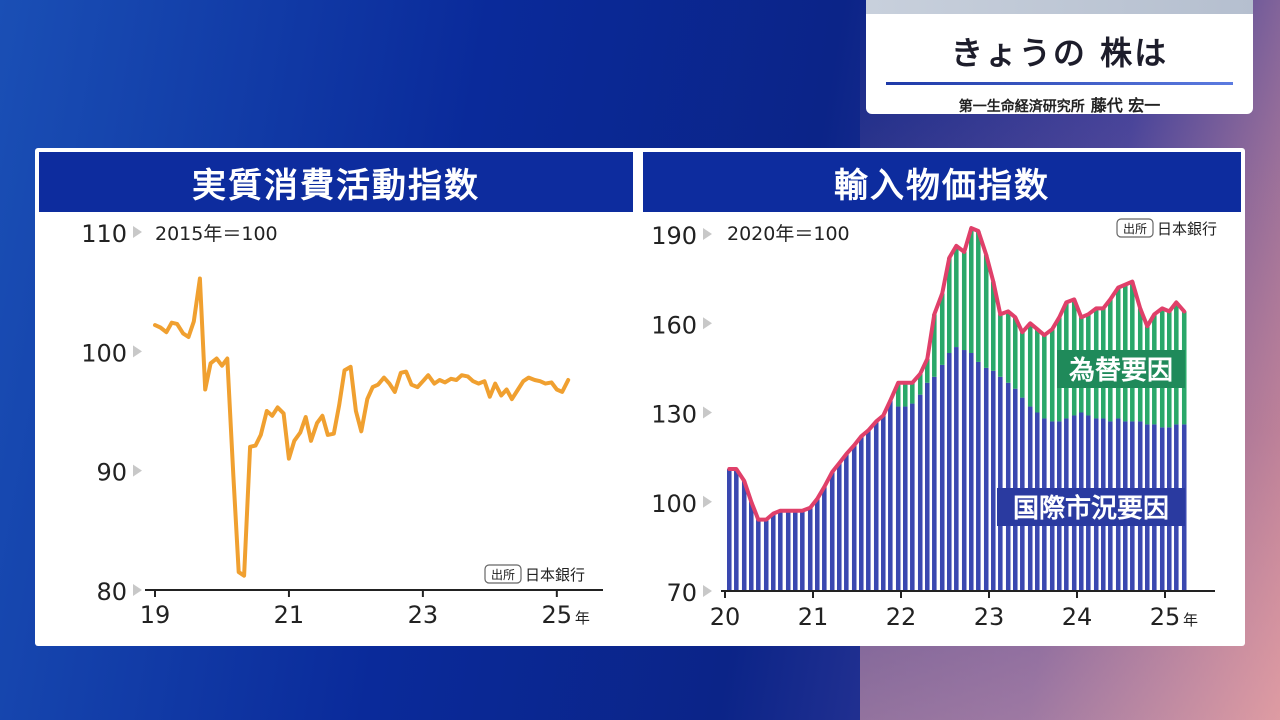 This screenshot has height=720, width=1280. I want to click on import-price-index-line, so click(957, 374).